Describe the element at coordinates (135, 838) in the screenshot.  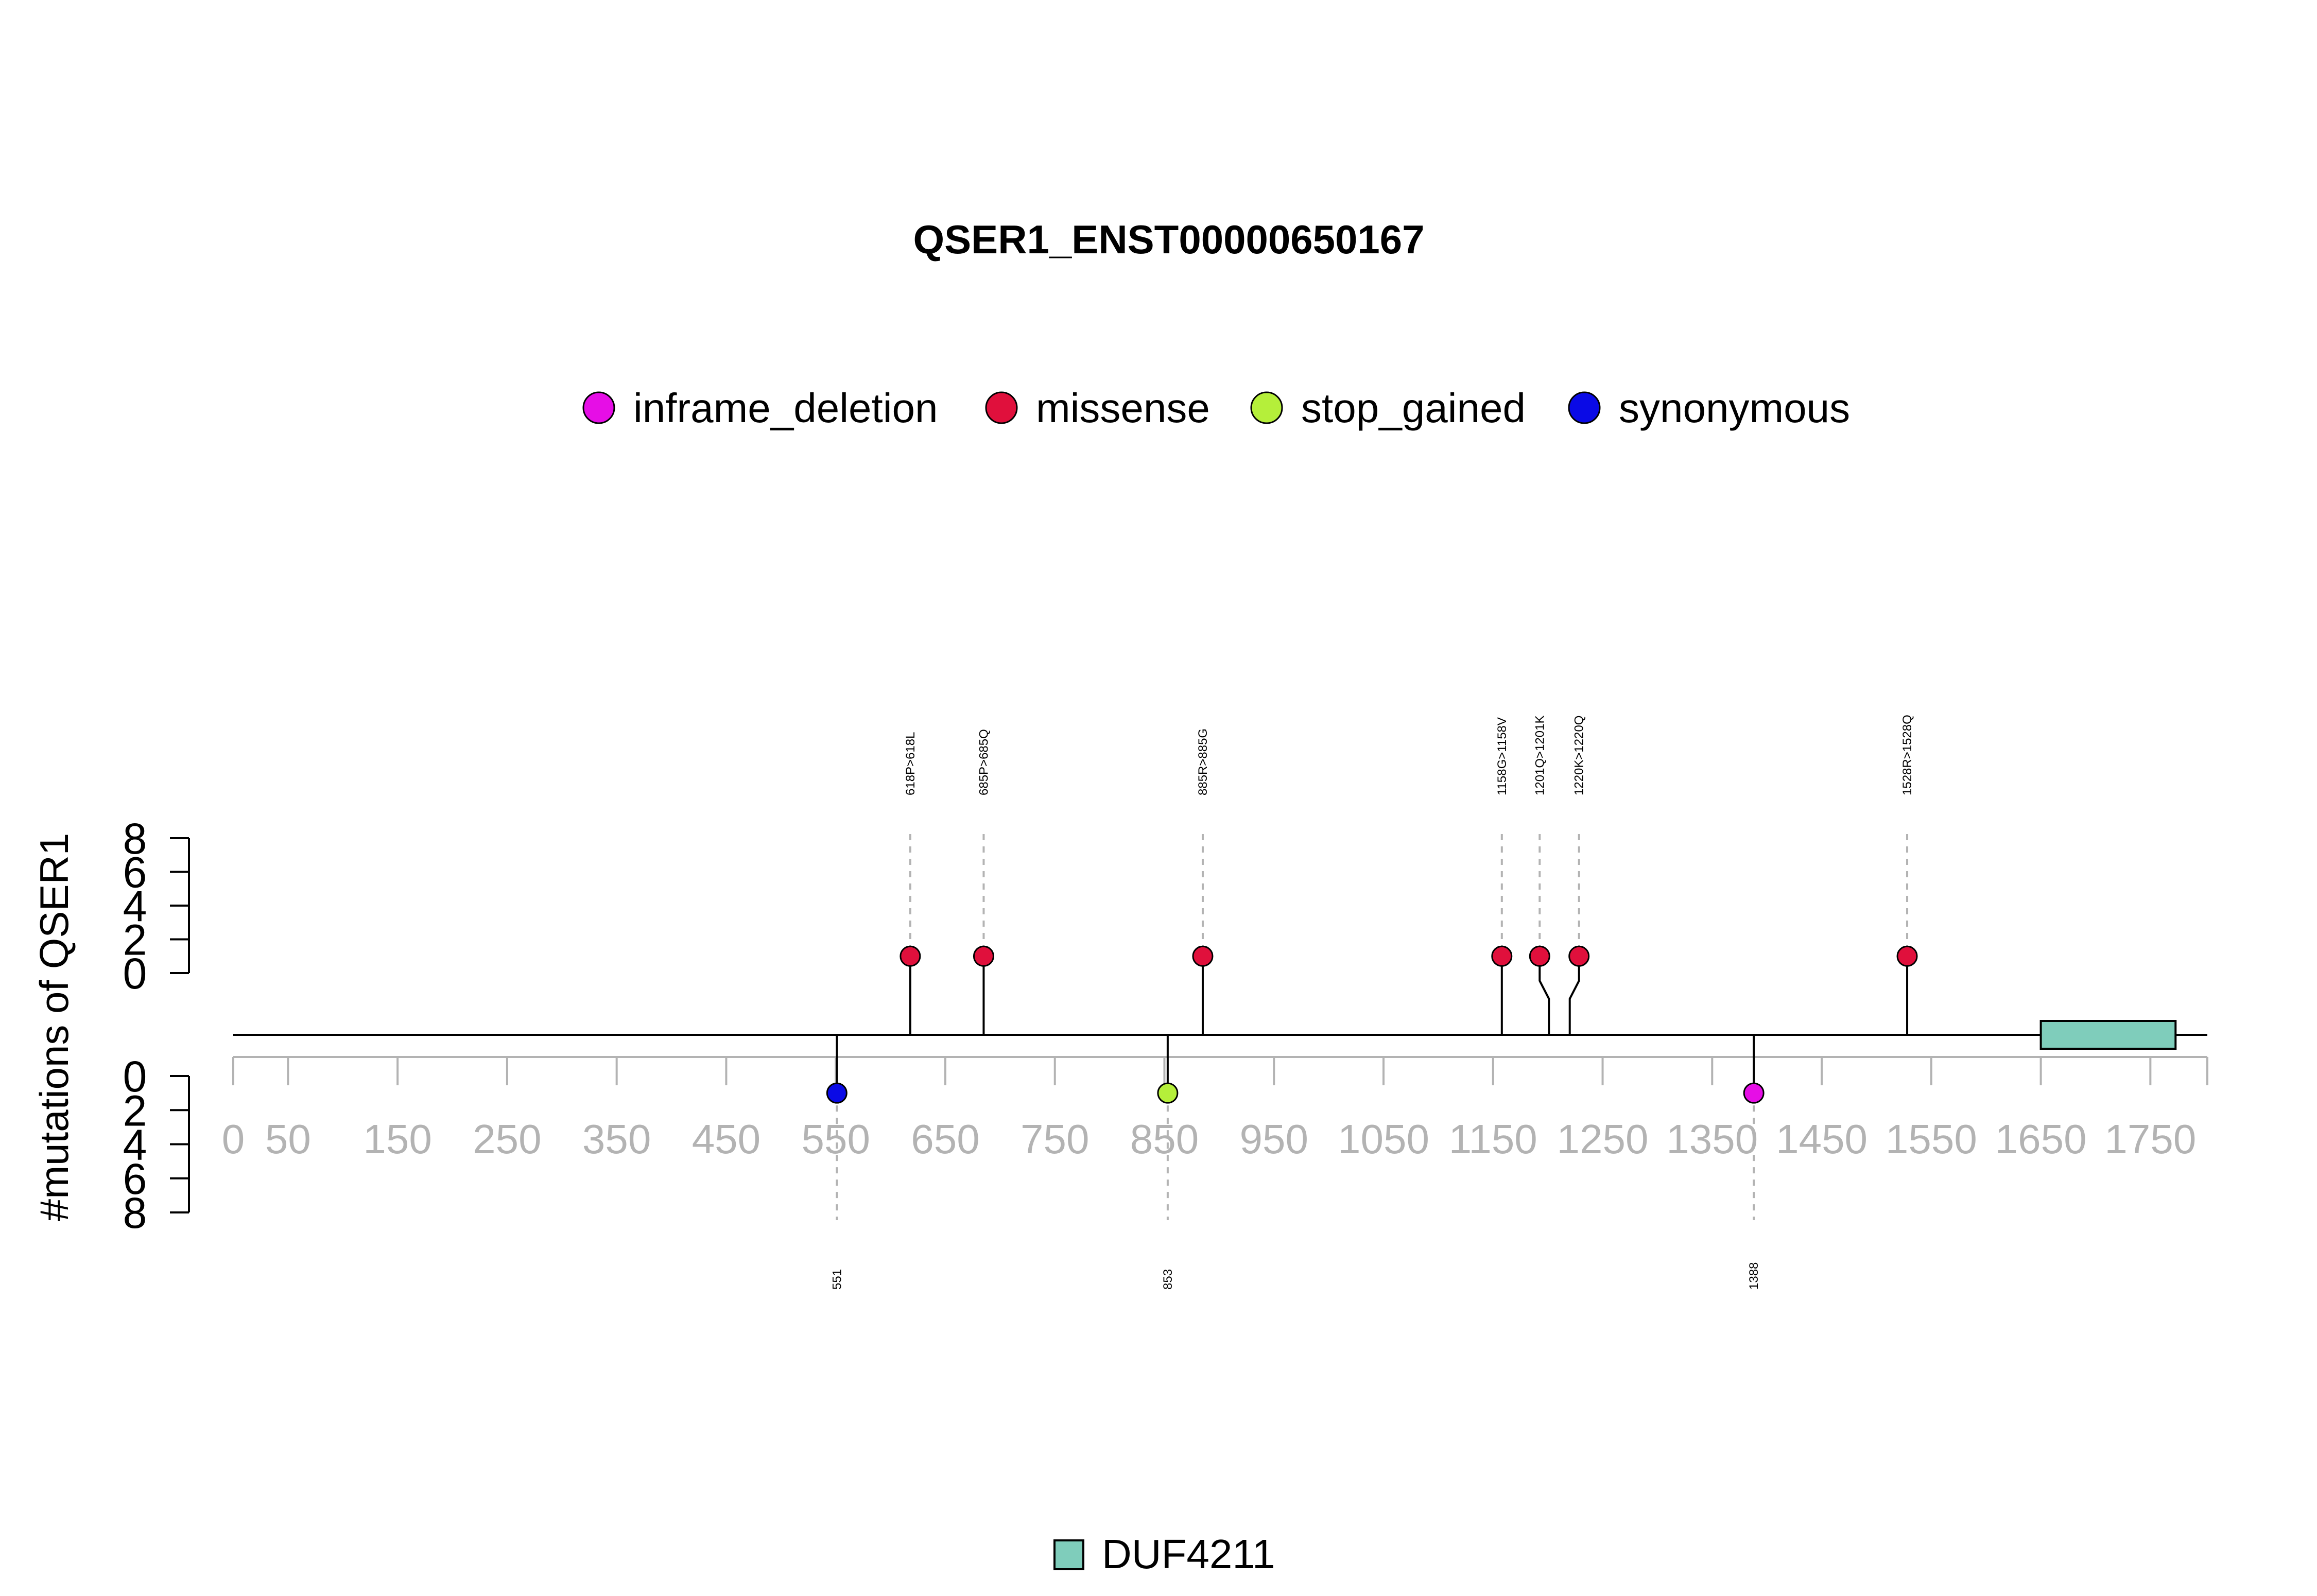
I see `y-axis-top-tick-label: 8` at that location.